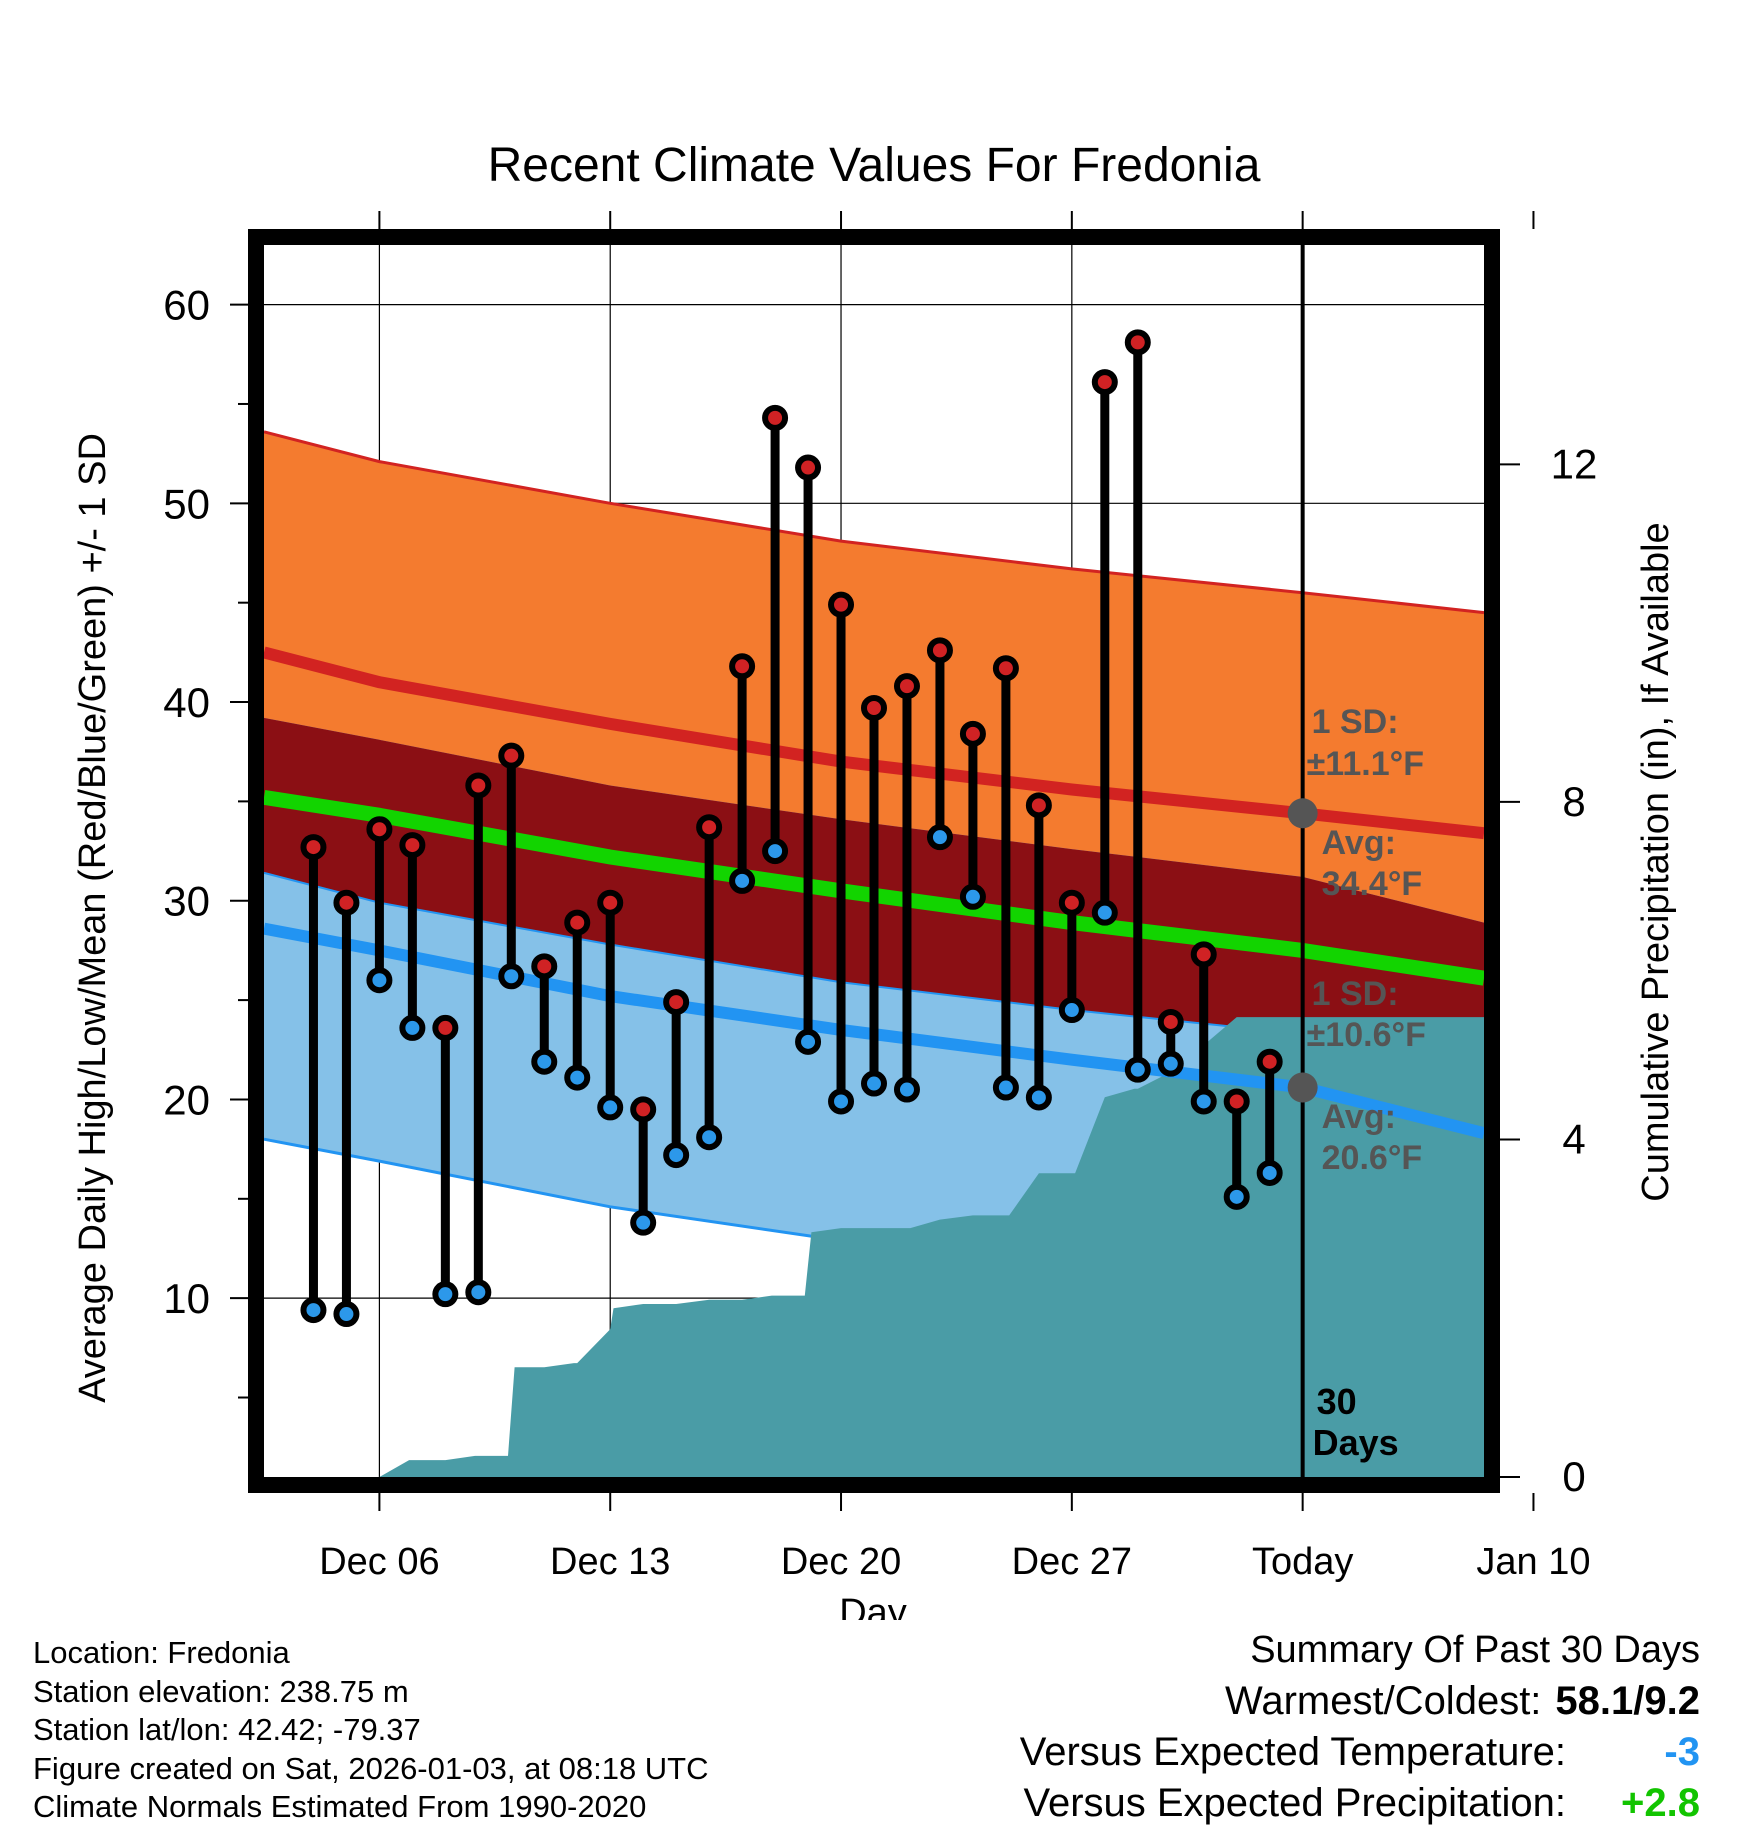 The height and width of the screenshot is (1829, 1748). I want to click on x-tick-label: Dec 20, so click(841, 1562).